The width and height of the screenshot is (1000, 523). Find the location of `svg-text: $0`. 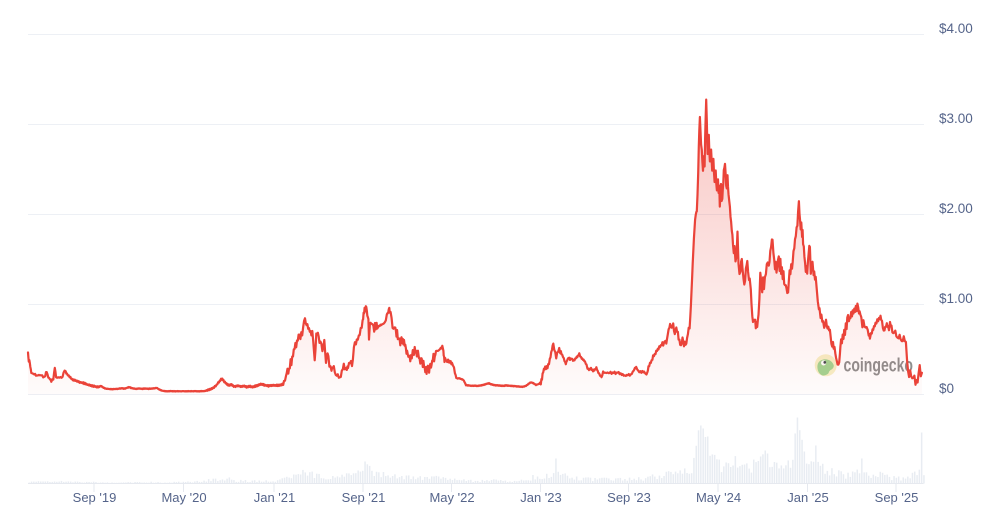

svg-text: $0 is located at coordinates (946, 388).